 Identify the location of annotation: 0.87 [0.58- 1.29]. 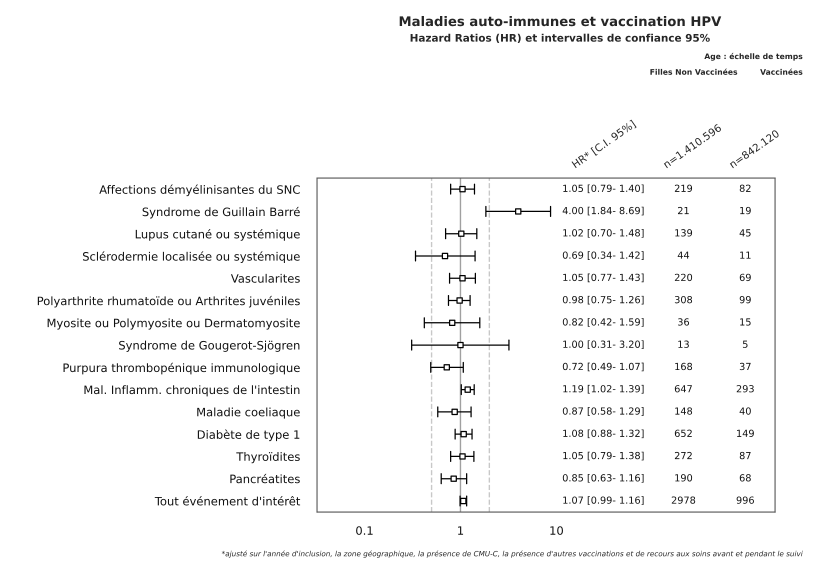
(603, 411).